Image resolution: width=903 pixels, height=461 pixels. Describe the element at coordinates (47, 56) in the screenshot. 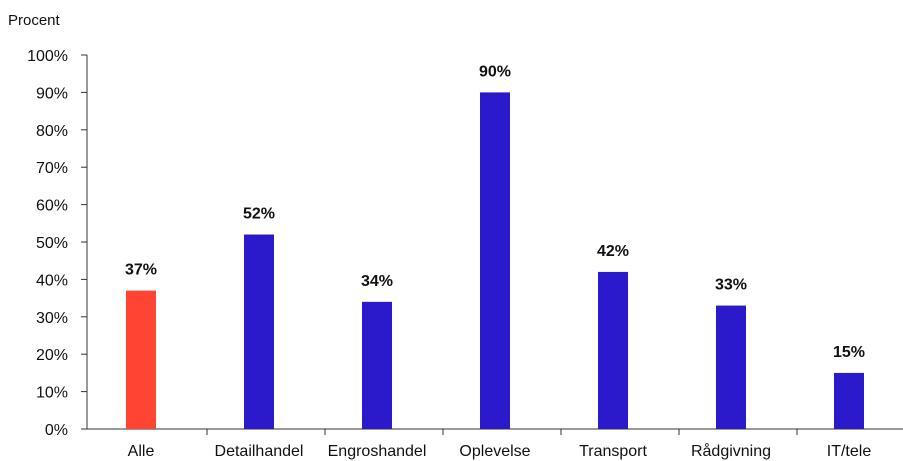

I see `y-tick-label: 100%` at that location.